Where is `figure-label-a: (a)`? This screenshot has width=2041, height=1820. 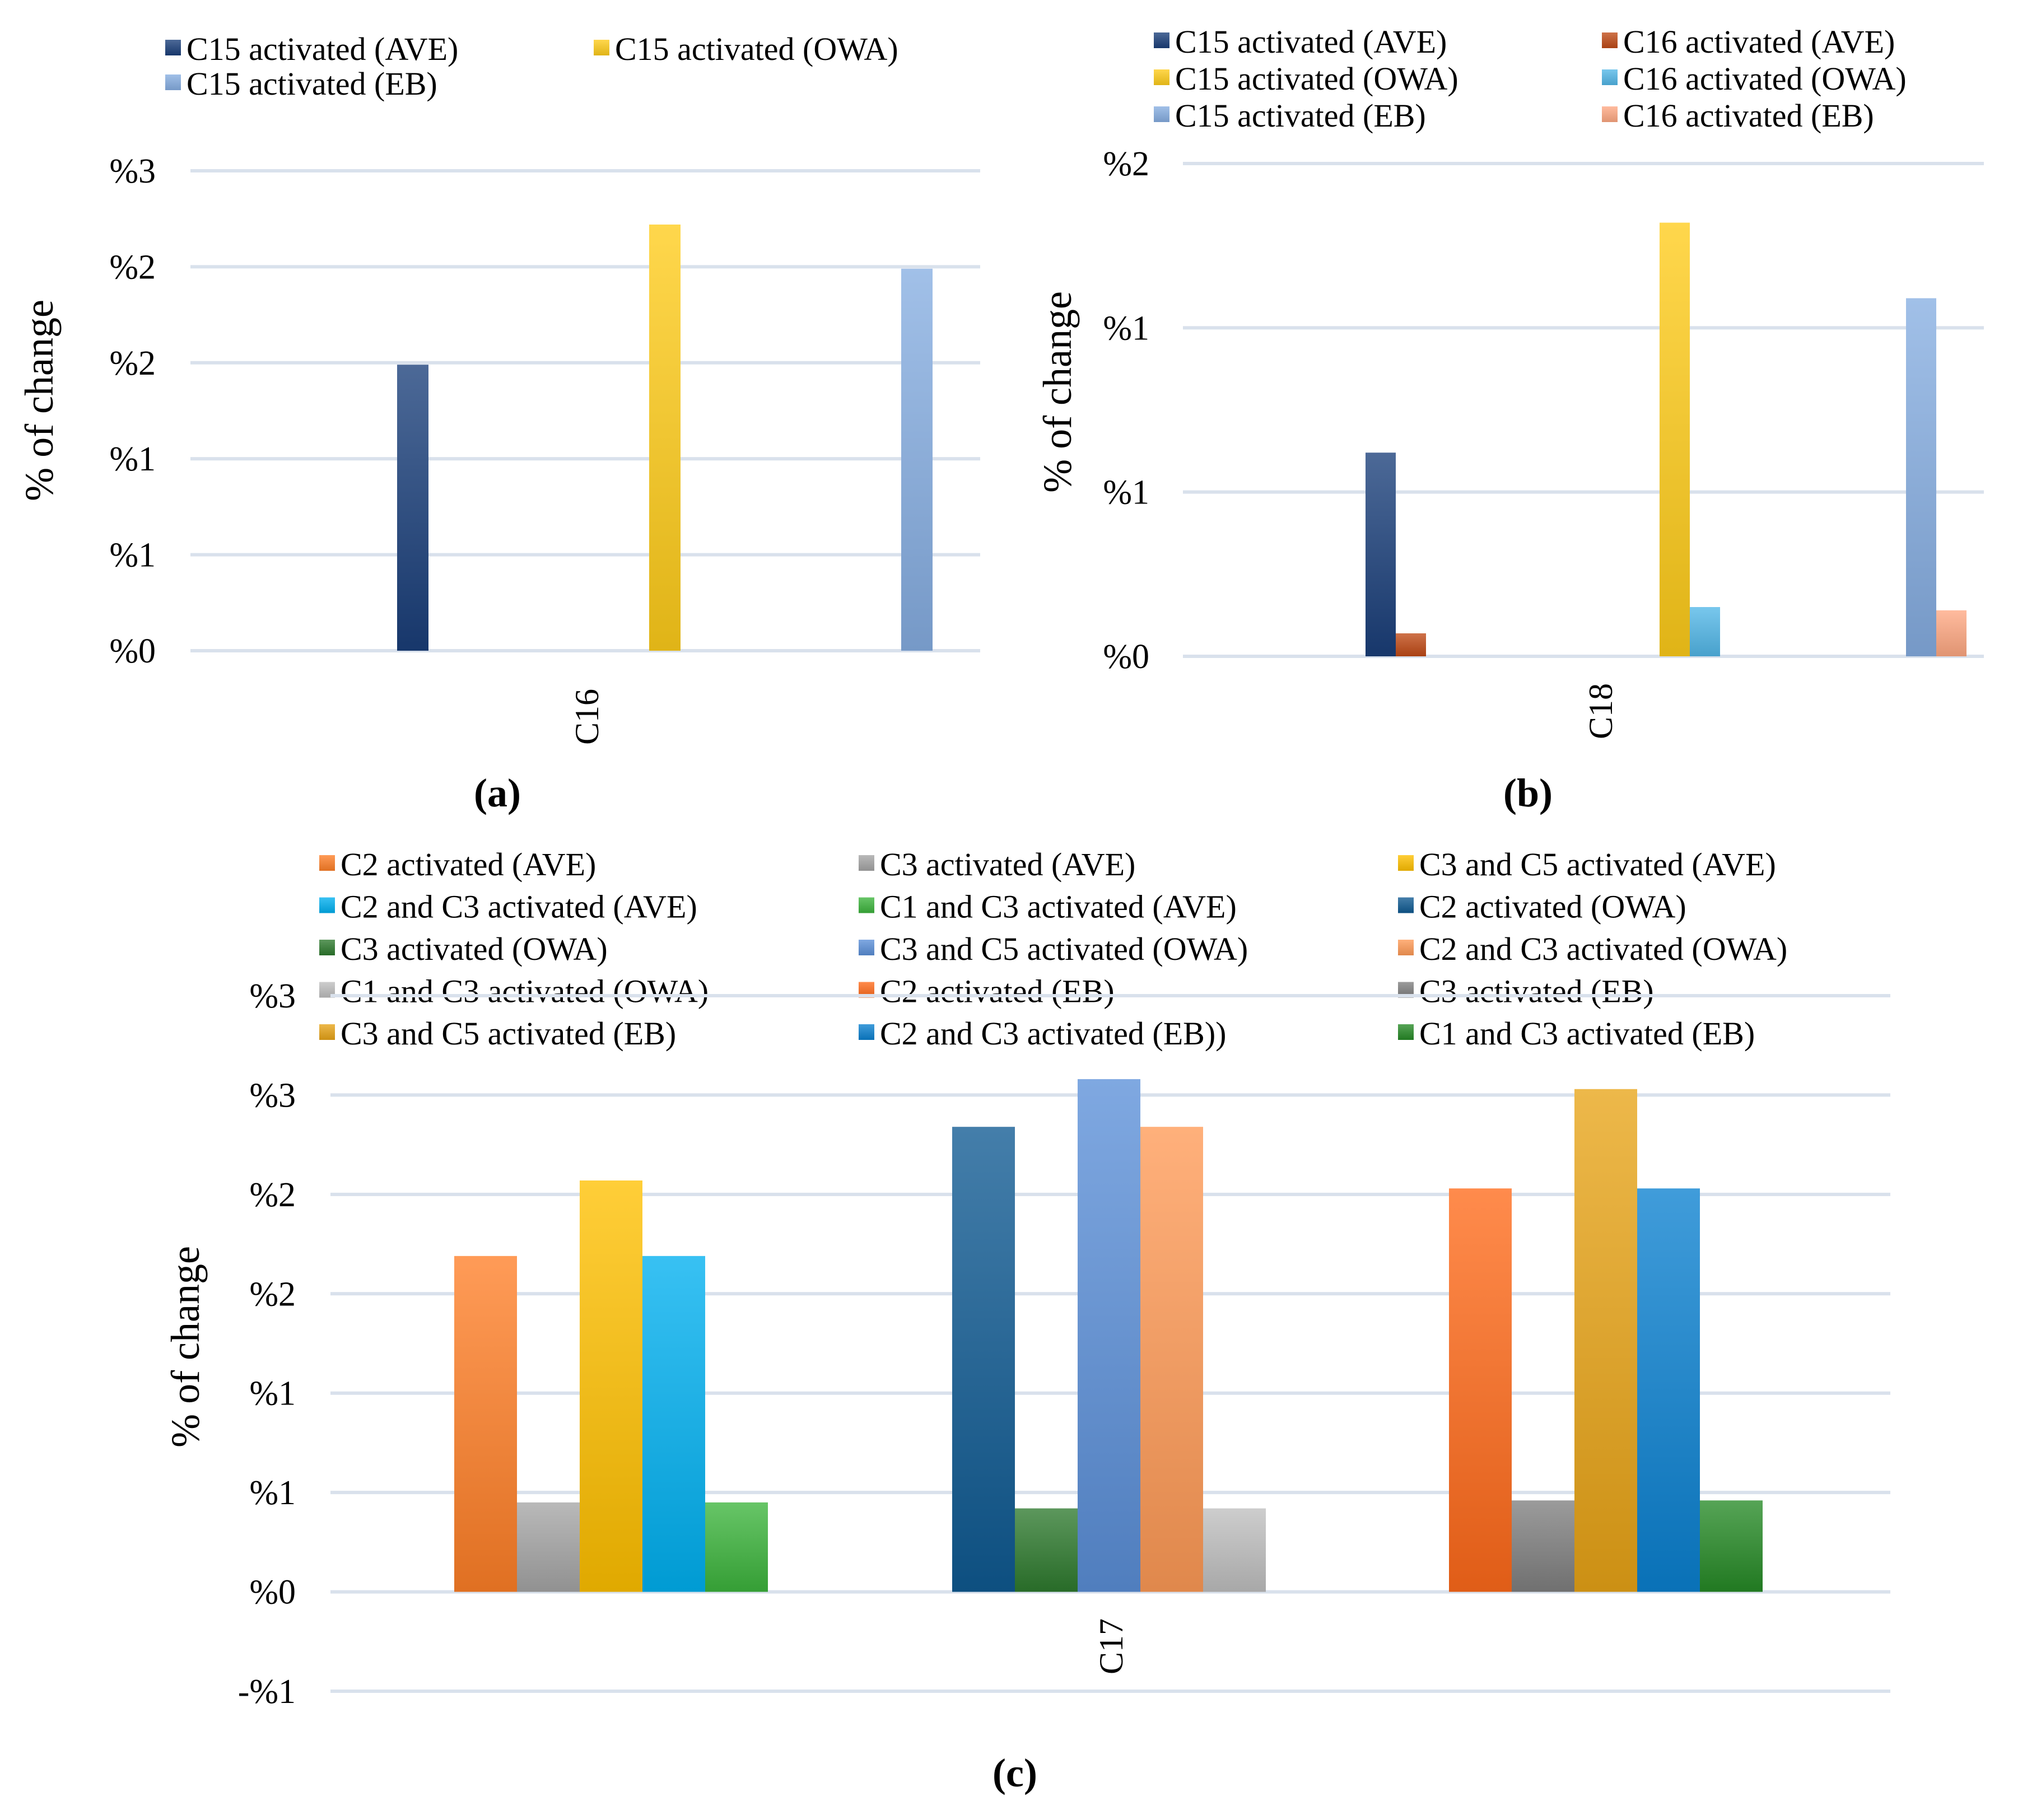
figure-label-a: (a) is located at coordinates (497, 793).